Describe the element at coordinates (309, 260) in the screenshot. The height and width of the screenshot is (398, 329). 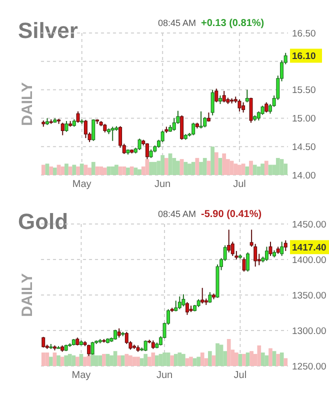
I see `y-tick-label: 1400.00` at that location.